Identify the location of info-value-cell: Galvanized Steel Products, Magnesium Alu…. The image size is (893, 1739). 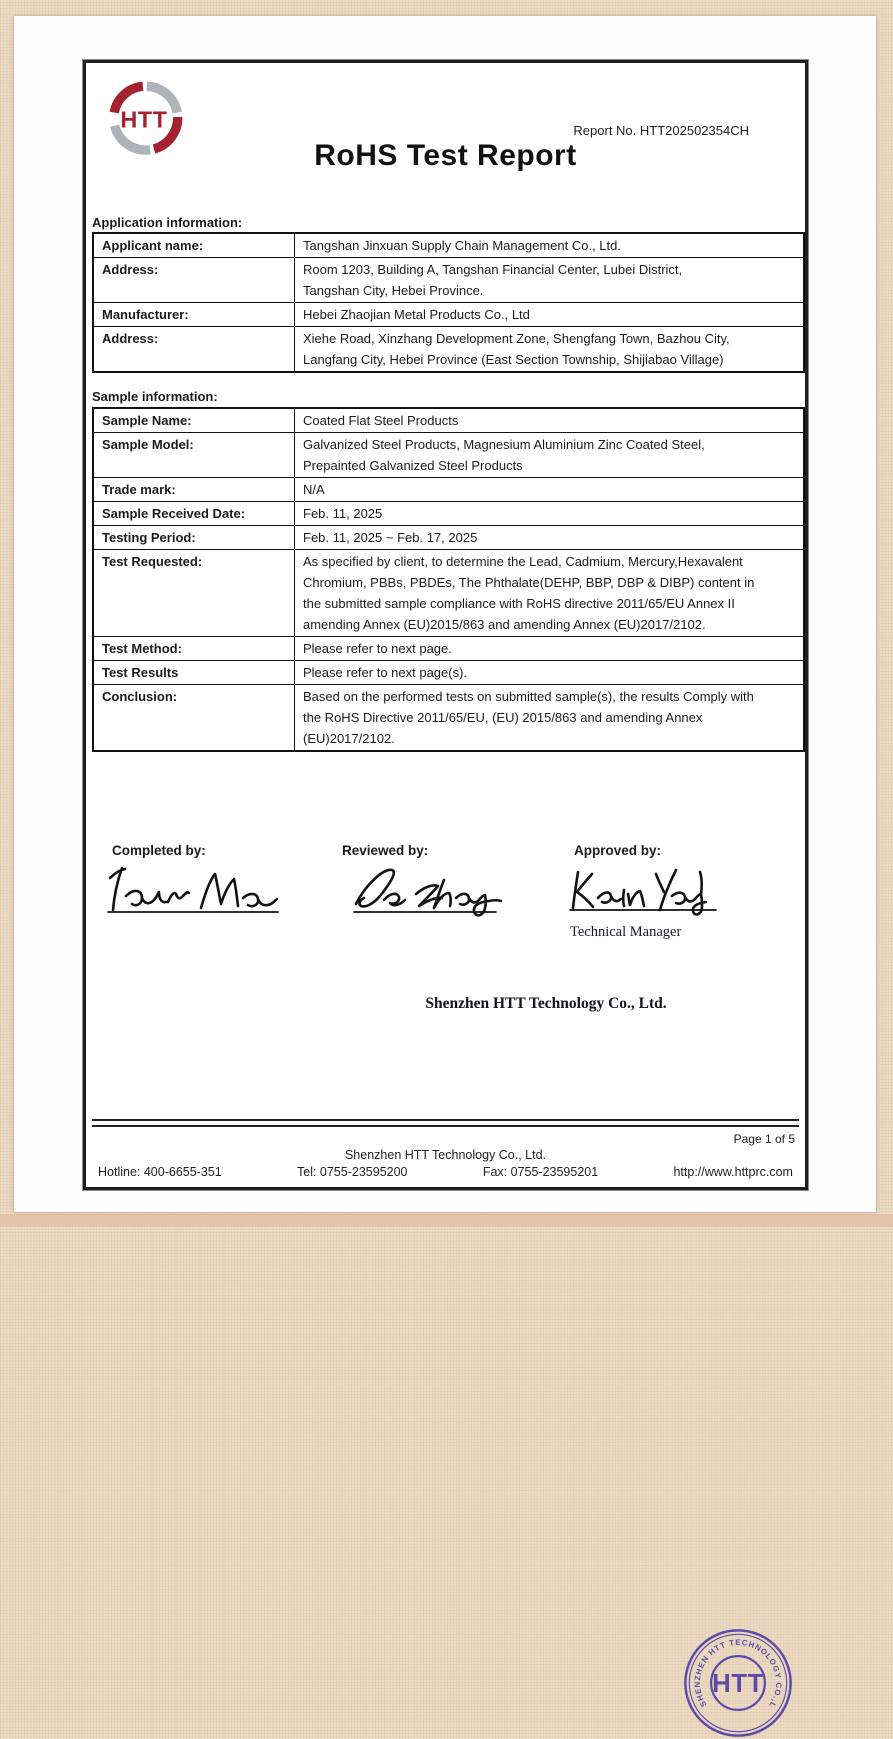
(549, 455).